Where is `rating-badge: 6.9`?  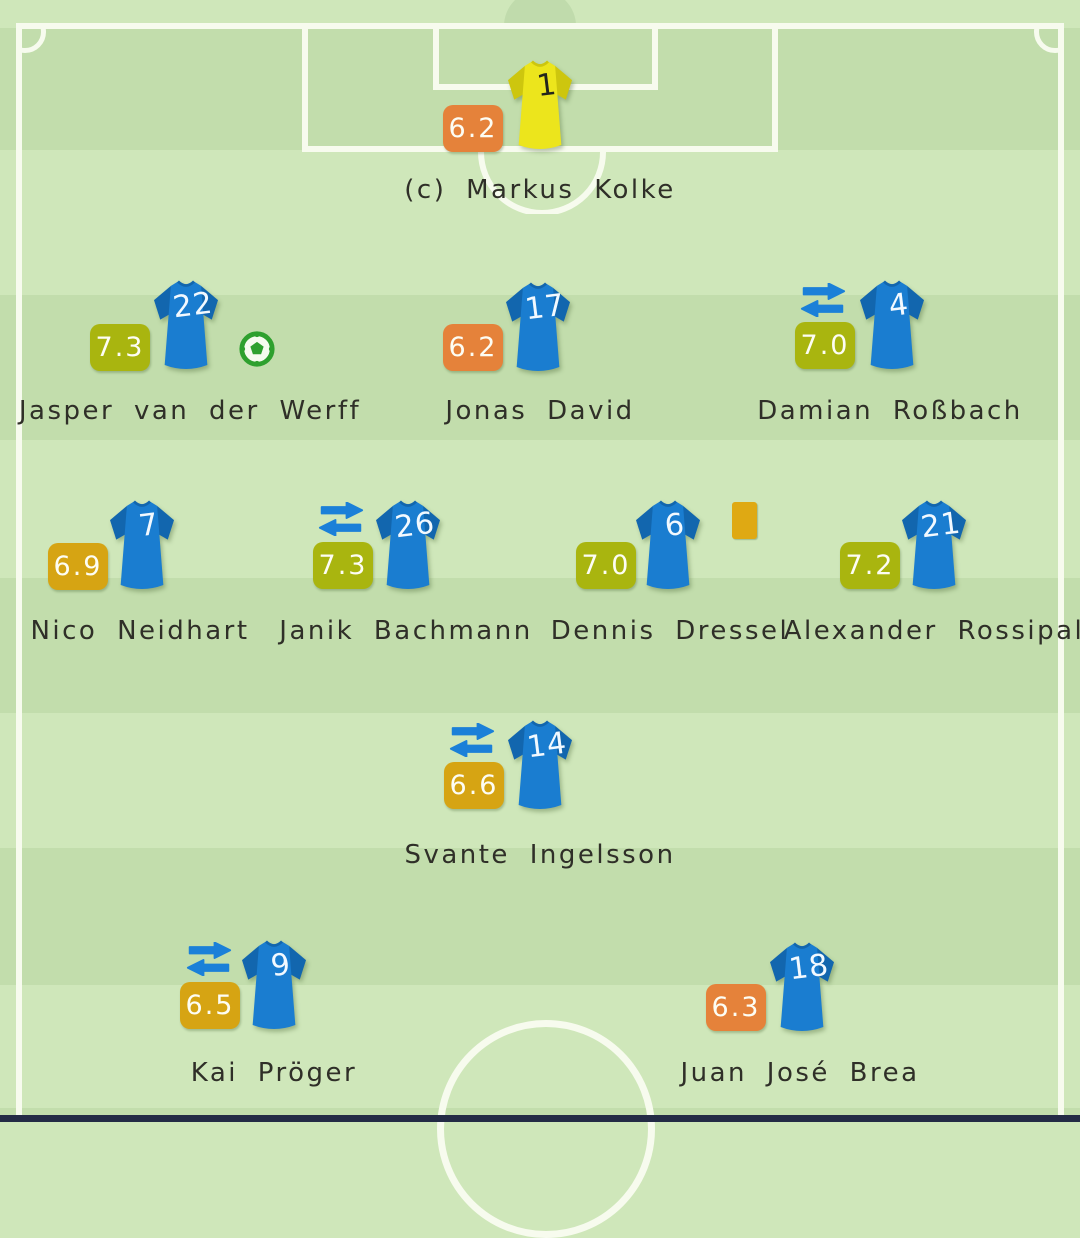 rating-badge: 6.9 is located at coordinates (78, 566).